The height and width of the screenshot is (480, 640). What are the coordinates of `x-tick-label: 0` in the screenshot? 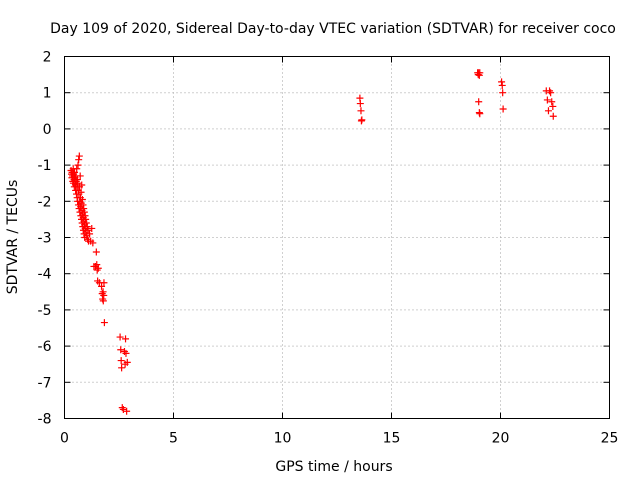 It's located at (64, 439).